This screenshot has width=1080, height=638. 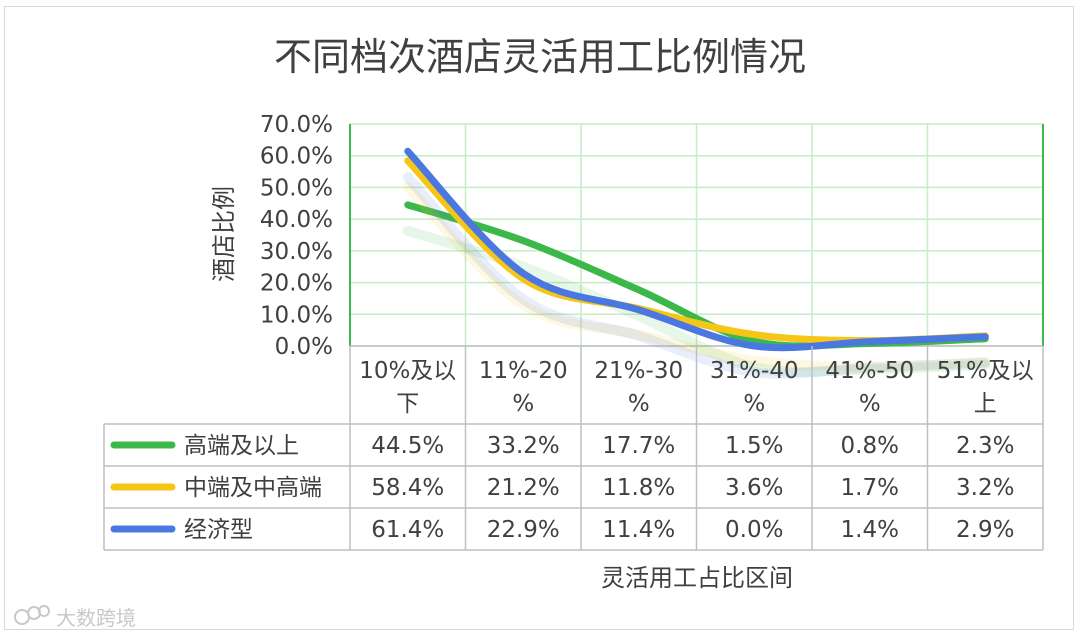 I want to click on x-category-label: 11%-20%, so click(x=523, y=387).